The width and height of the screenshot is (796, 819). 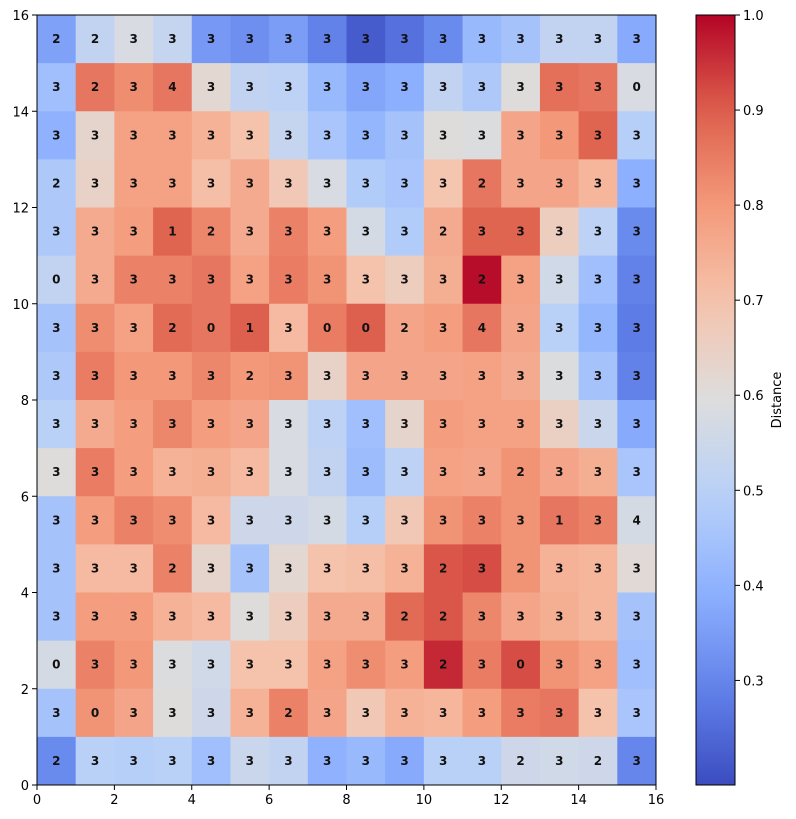 I want to click on y-tick-label: 16, so click(x=20, y=16).